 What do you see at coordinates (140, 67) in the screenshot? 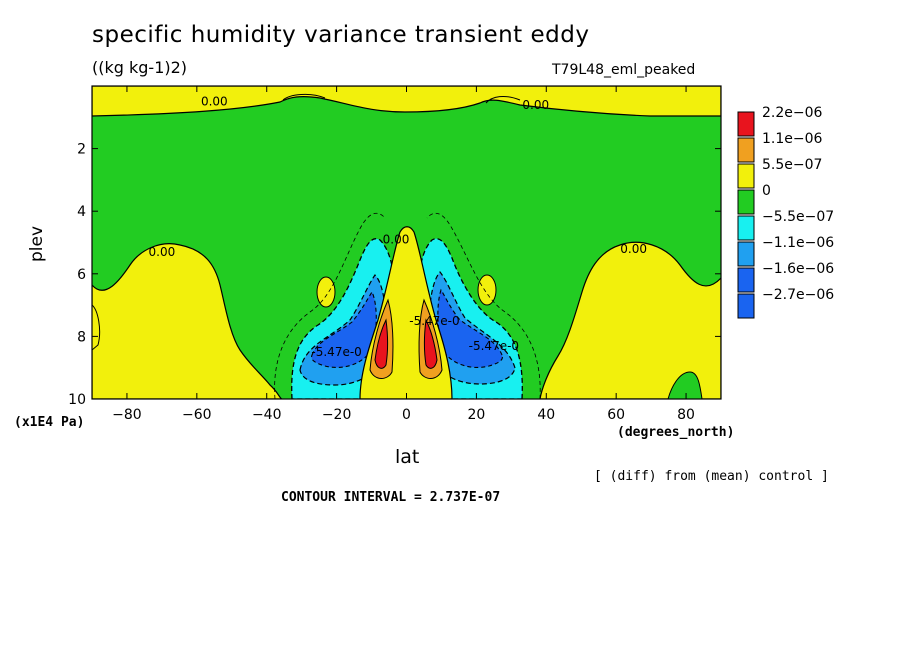
I see `chart-units: ((kg kg-1)2)` at bounding box center [140, 67].